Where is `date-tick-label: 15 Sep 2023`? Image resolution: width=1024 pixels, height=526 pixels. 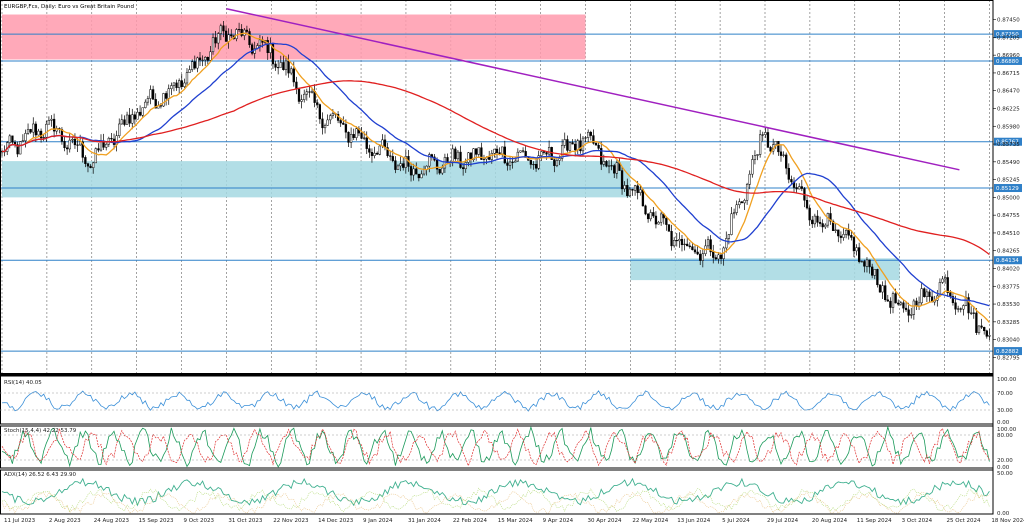
date-tick-label: 15 Sep 2023 is located at coordinates (156, 521).